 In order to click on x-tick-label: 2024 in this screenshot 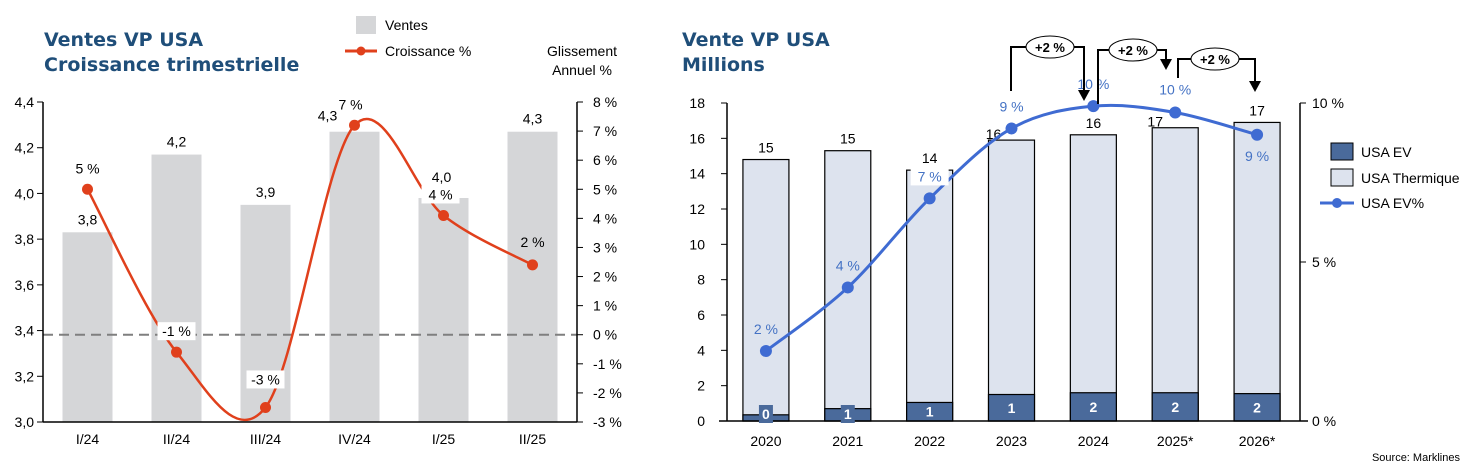, I will do `click(1093, 441)`.